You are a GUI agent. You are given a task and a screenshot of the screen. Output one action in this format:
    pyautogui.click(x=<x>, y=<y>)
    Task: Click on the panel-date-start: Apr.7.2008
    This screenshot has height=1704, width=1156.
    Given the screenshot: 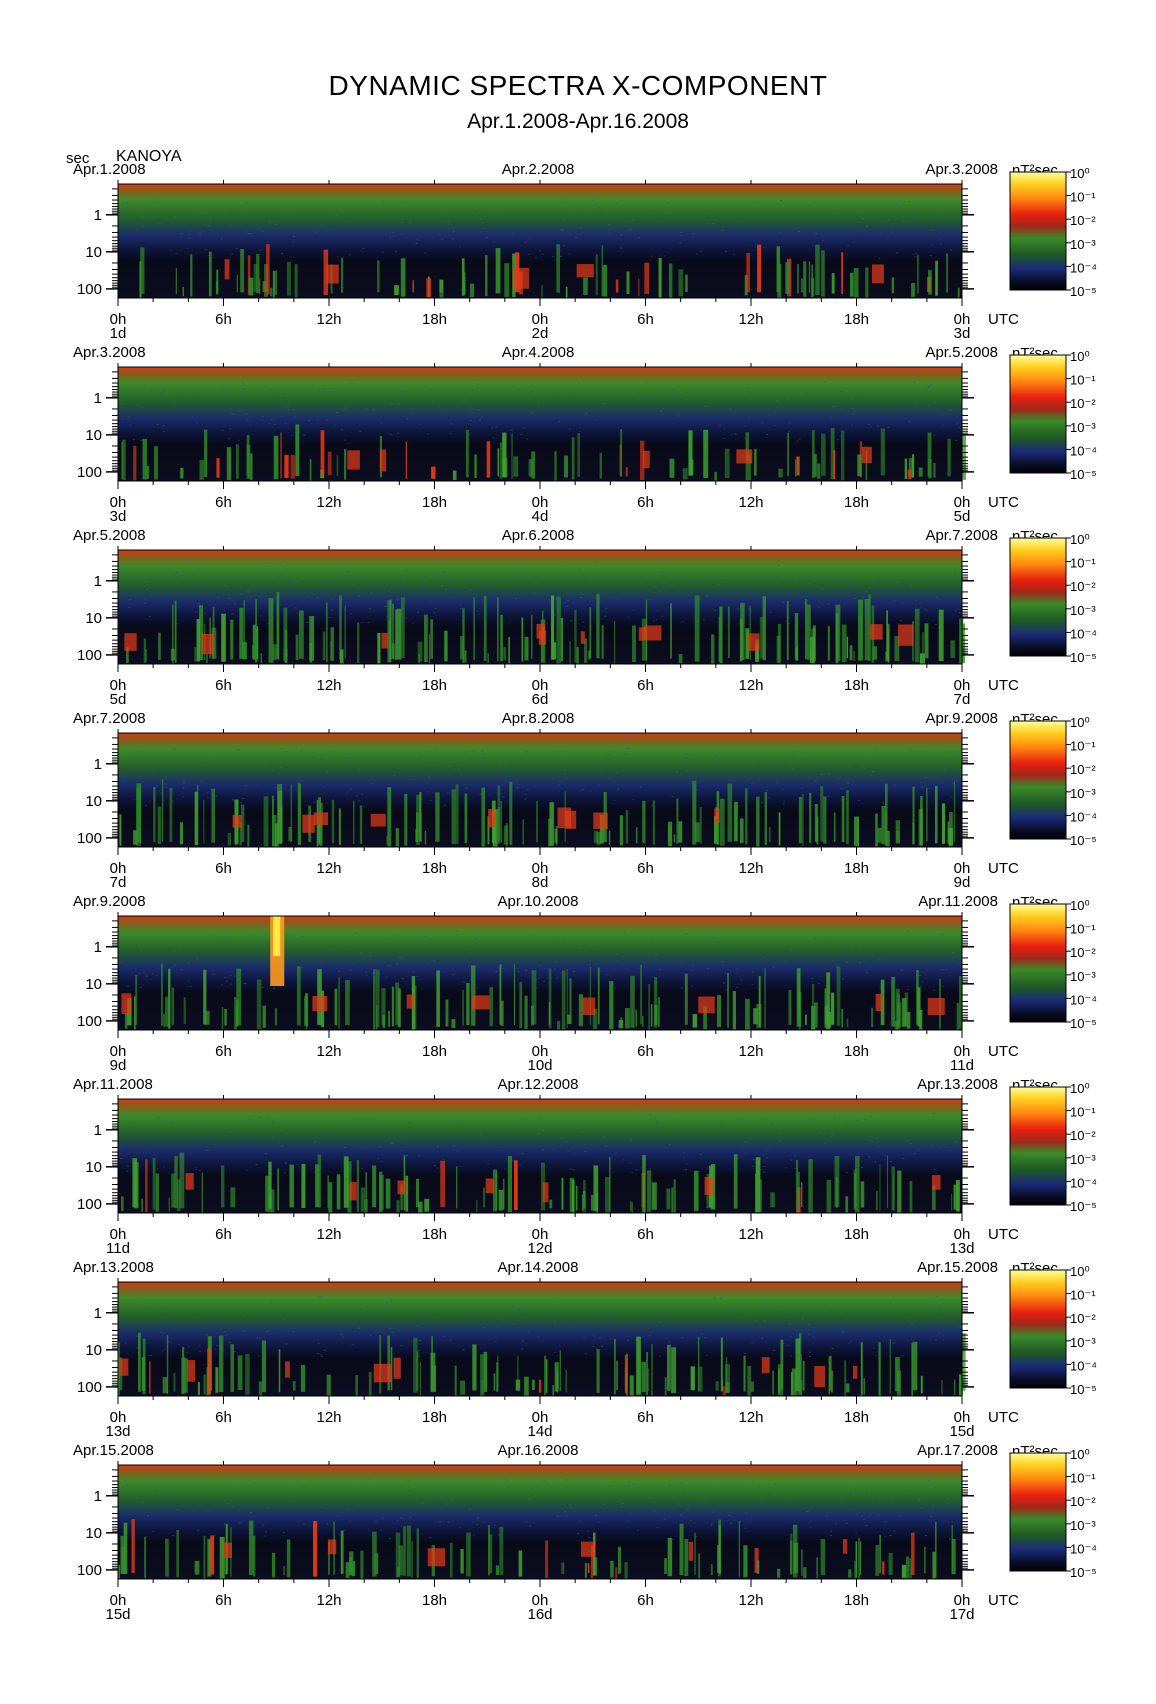 What is the action you would take?
    pyautogui.click(x=109, y=718)
    